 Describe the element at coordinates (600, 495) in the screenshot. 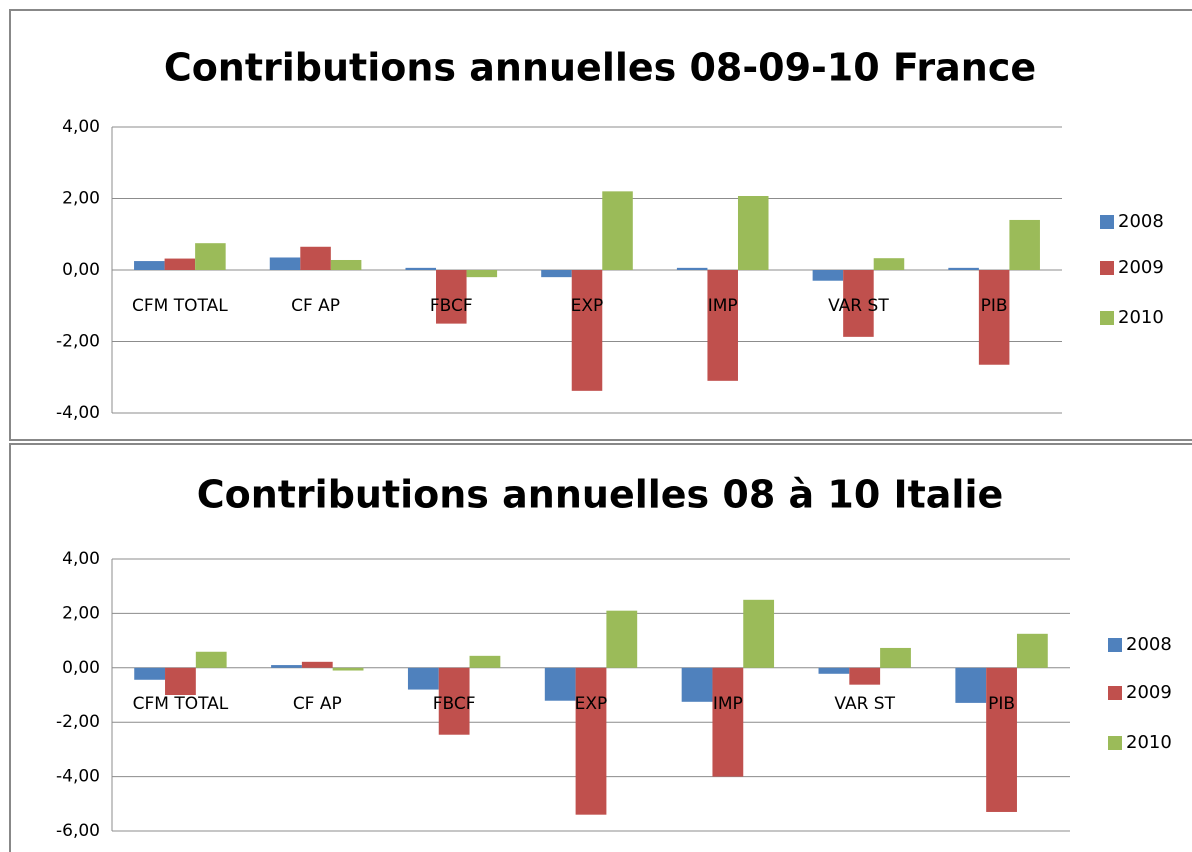

I see `chart-title: Contributions annuelles 08 à 10 Italie` at that location.